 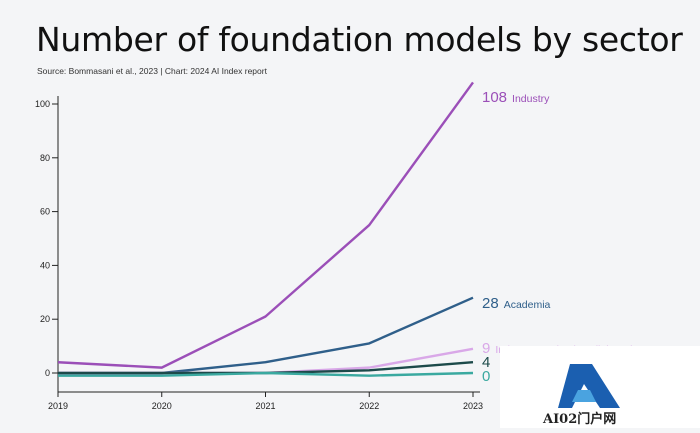 What do you see at coordinates (45, 212) in the screenshot?
I see `y-tick-label: 60` at bounding box center [45, 212].